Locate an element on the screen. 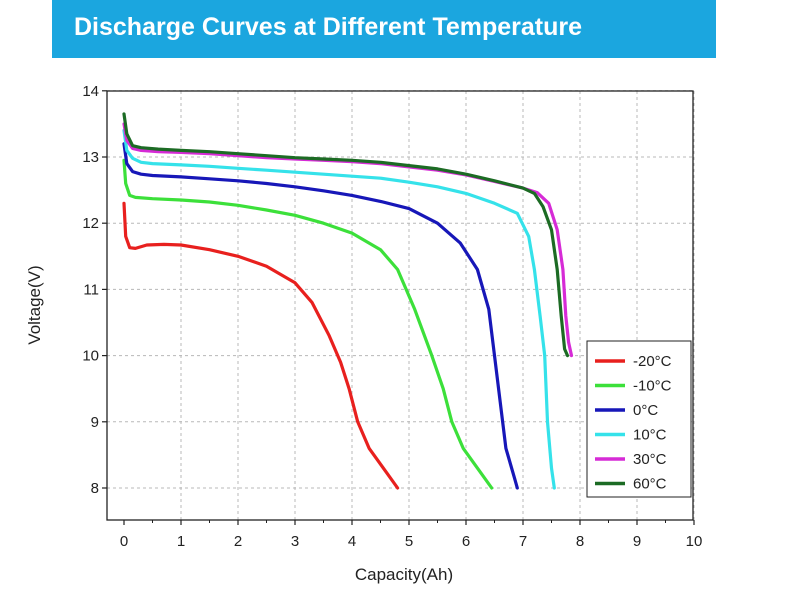 The width and height of the screenshot is (800, 611). x-axis-label: Capacity(Ah) is located at coordinates (404, 574).